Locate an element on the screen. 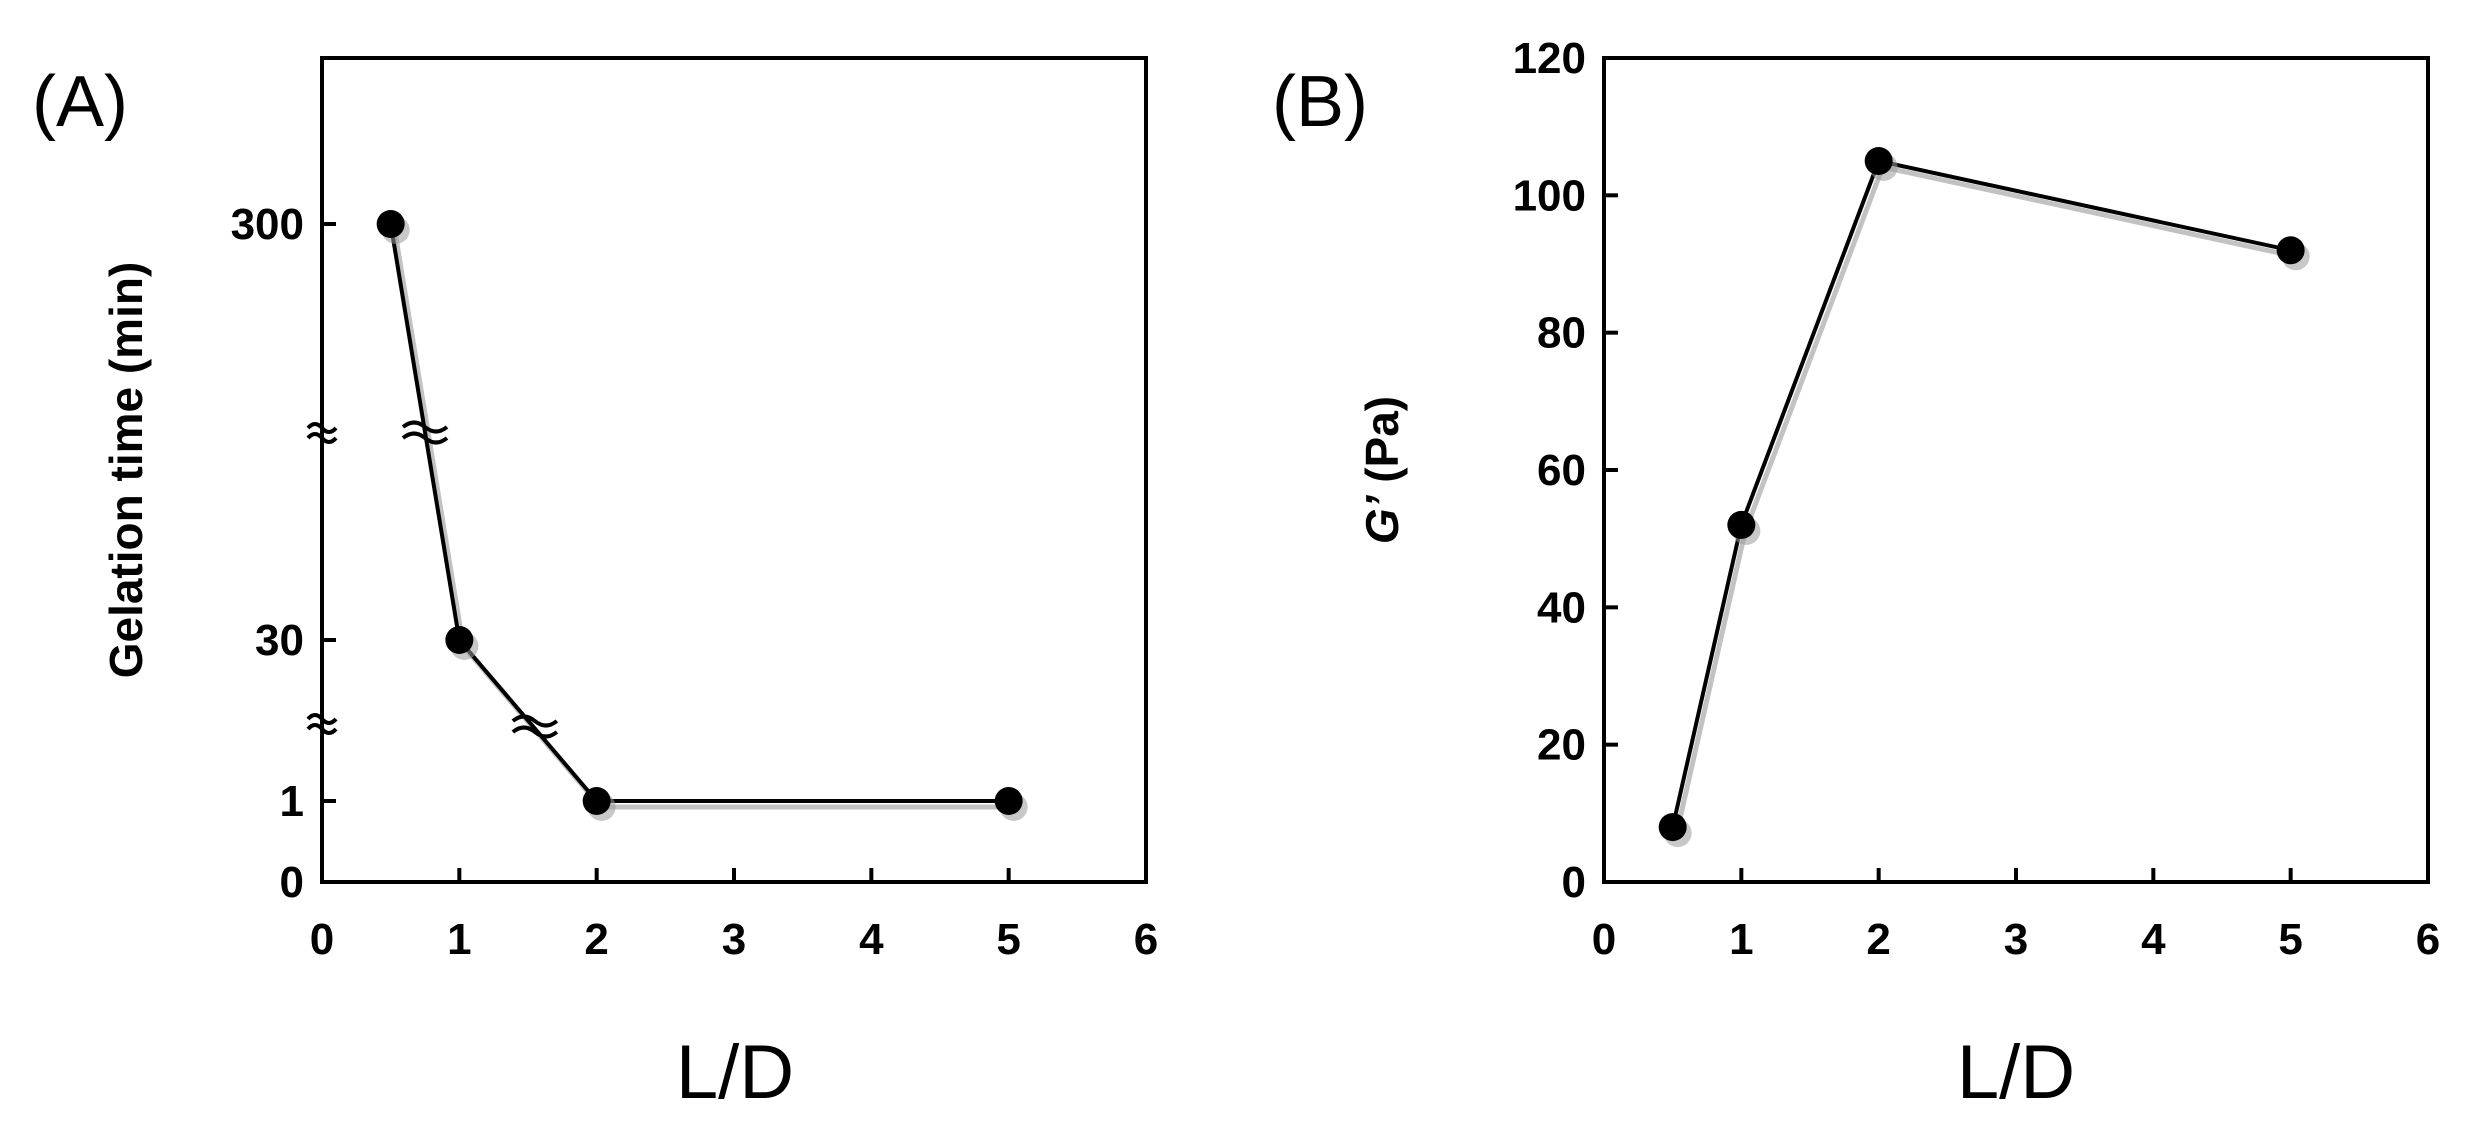 The image size is (2478, 1128). a-x-tick-label: 4 is located at coordinates (871, 939).